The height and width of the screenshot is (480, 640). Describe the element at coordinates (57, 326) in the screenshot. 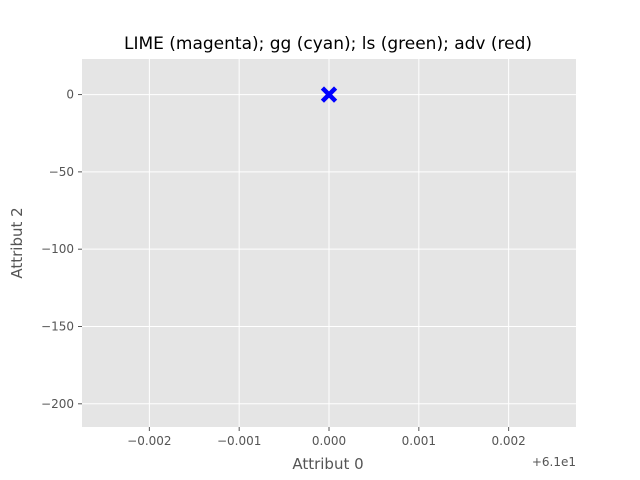

I see `y-tick-label: −150` at that location.